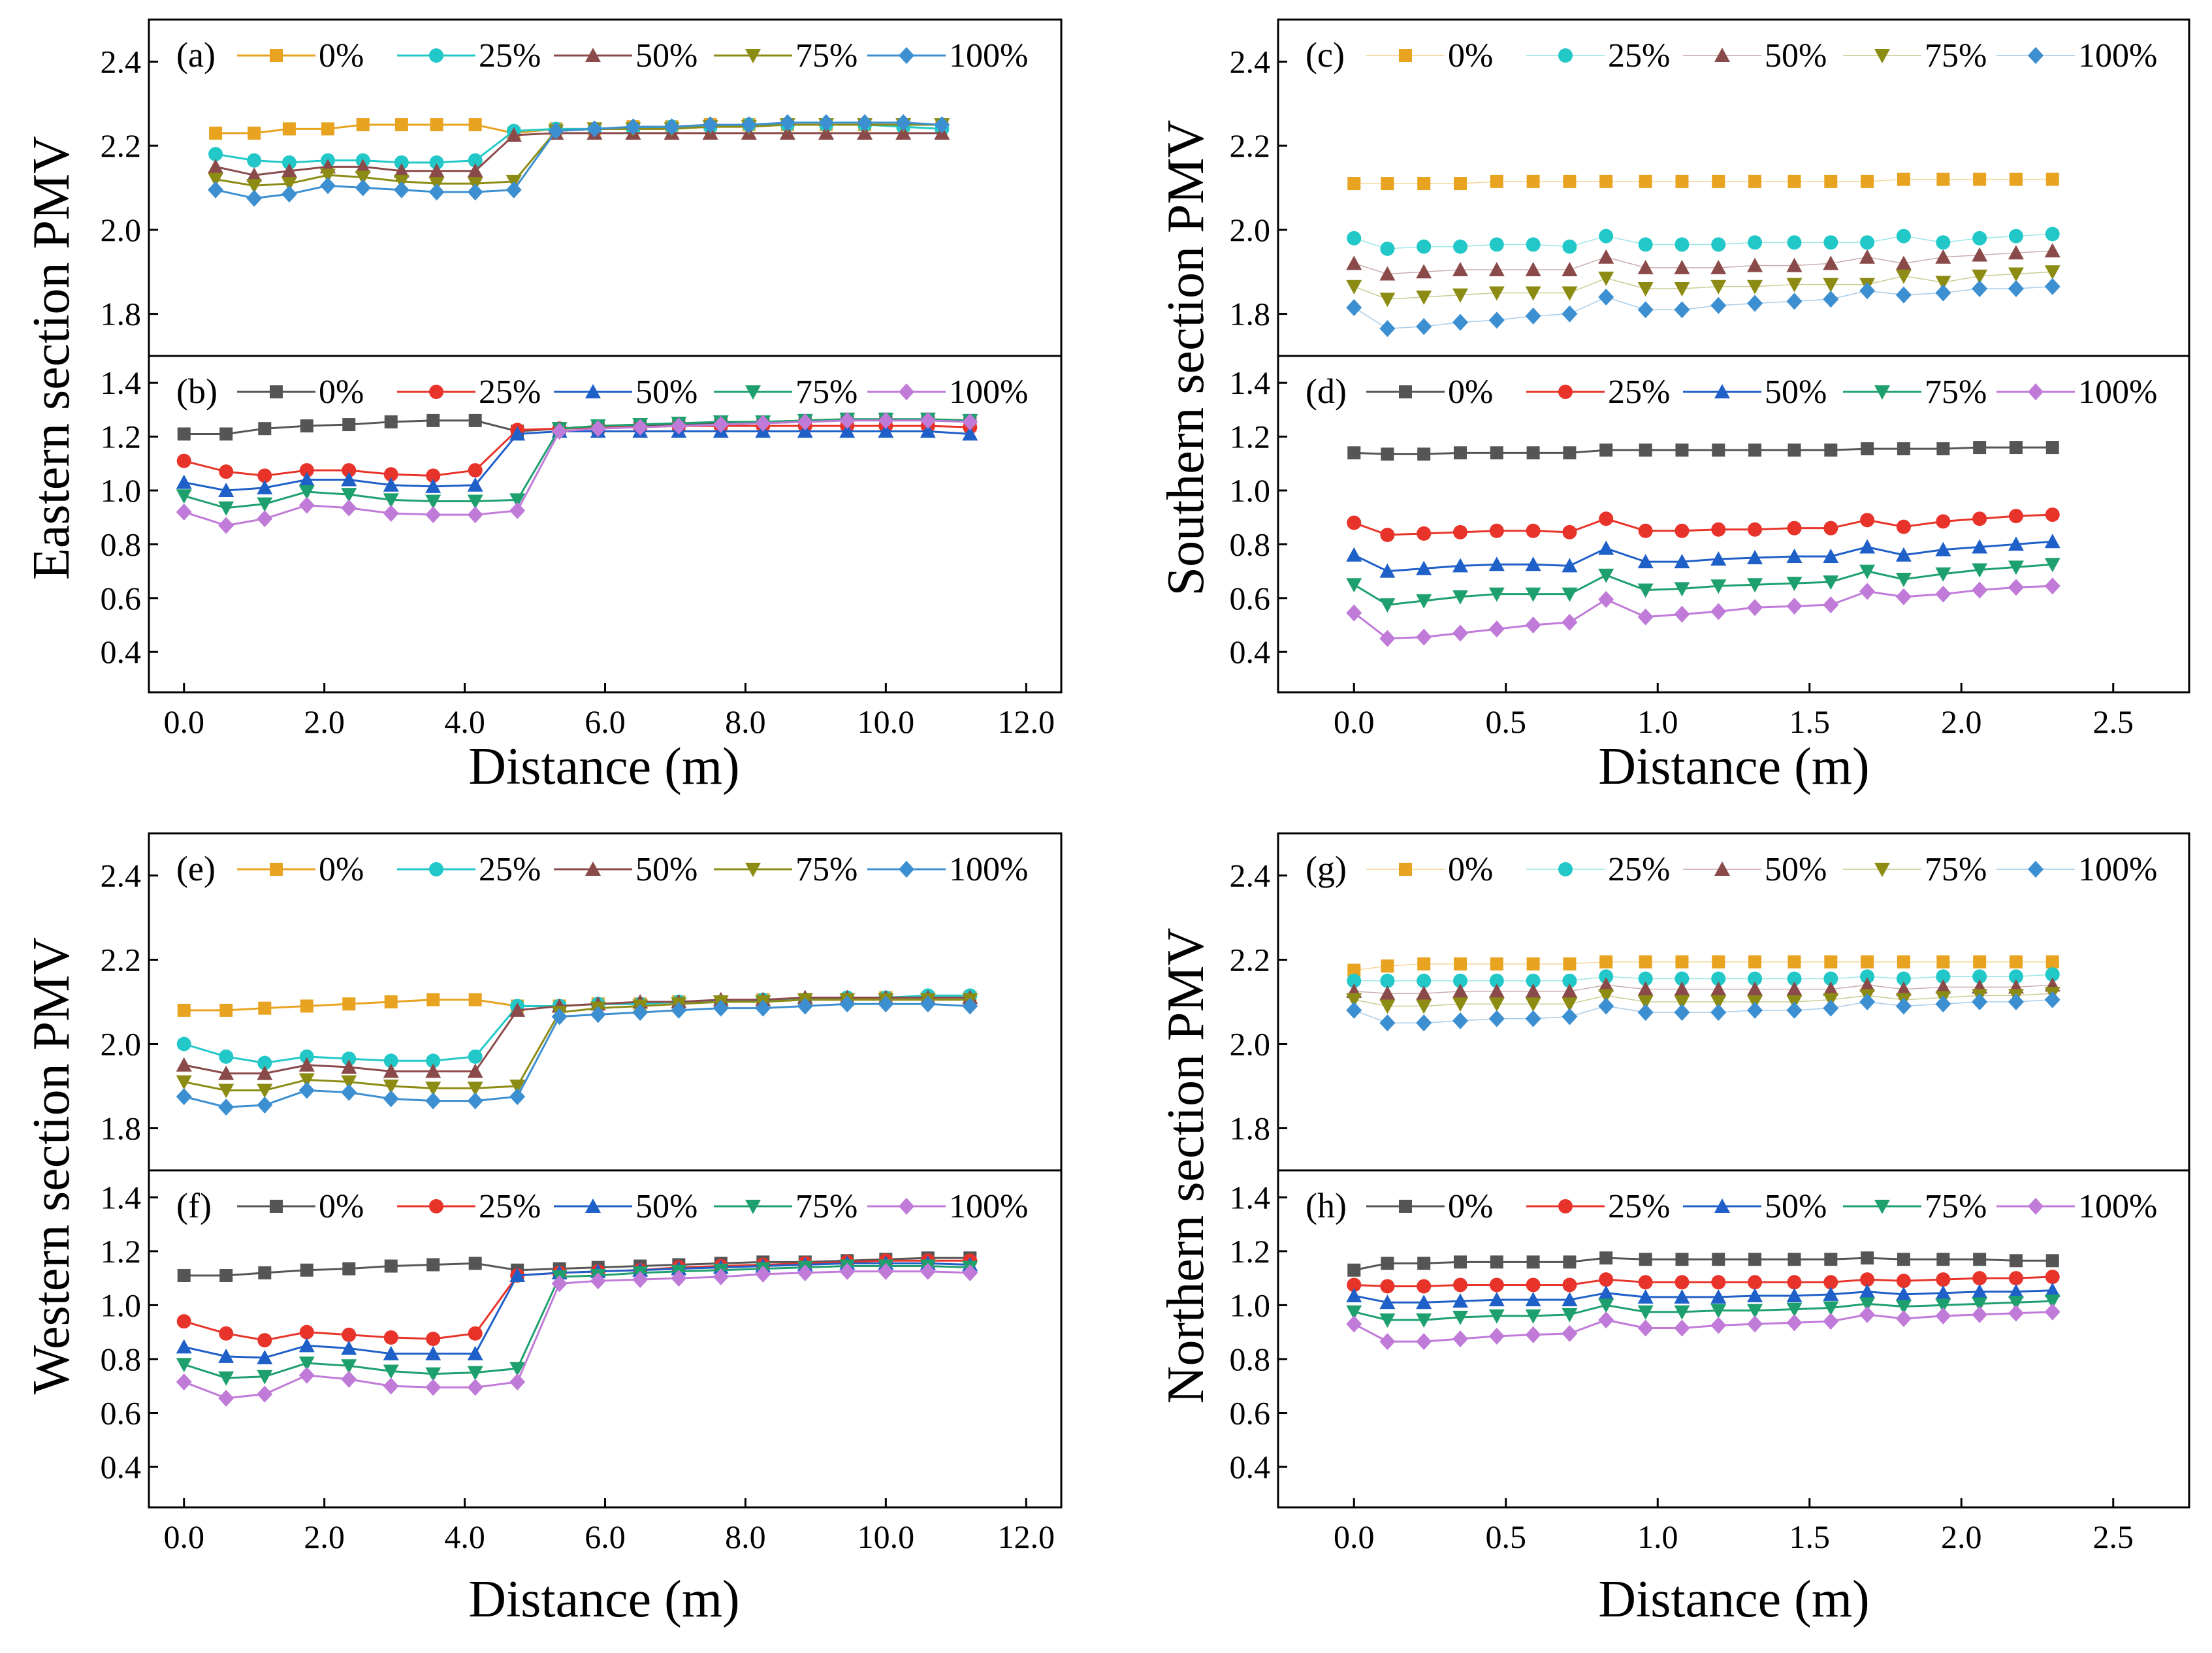 The width and height of the screenshot is (2212, 1653). What do you see at coordinates (827, 1206) in the screenshot?
I see `legend-label-f-3: 75%` at bounding box center [827, 1206].